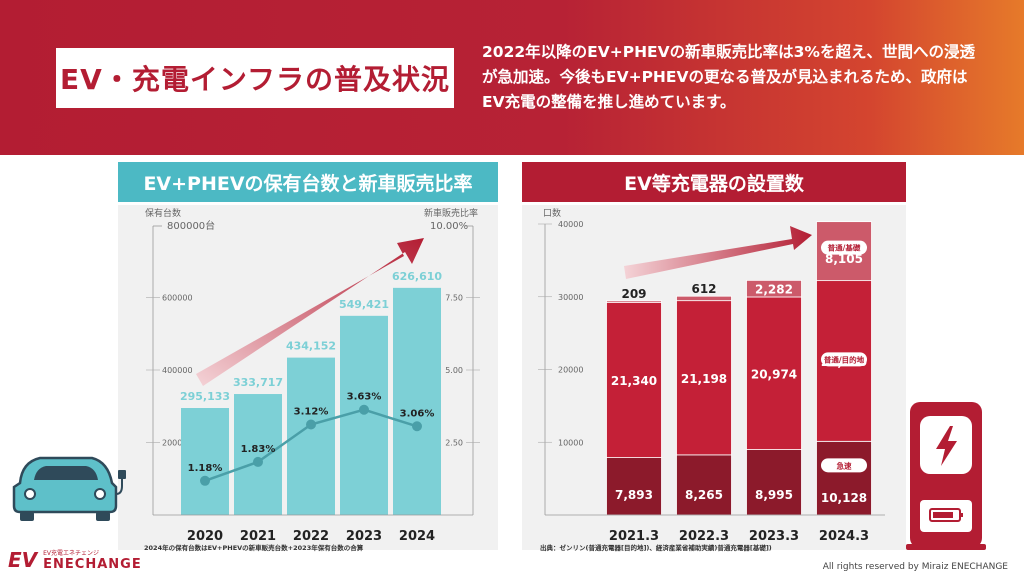  Describe the element at coordinates (311, 346) in the screenshot. I see `holdings-bar-label: 434,152` at that location.